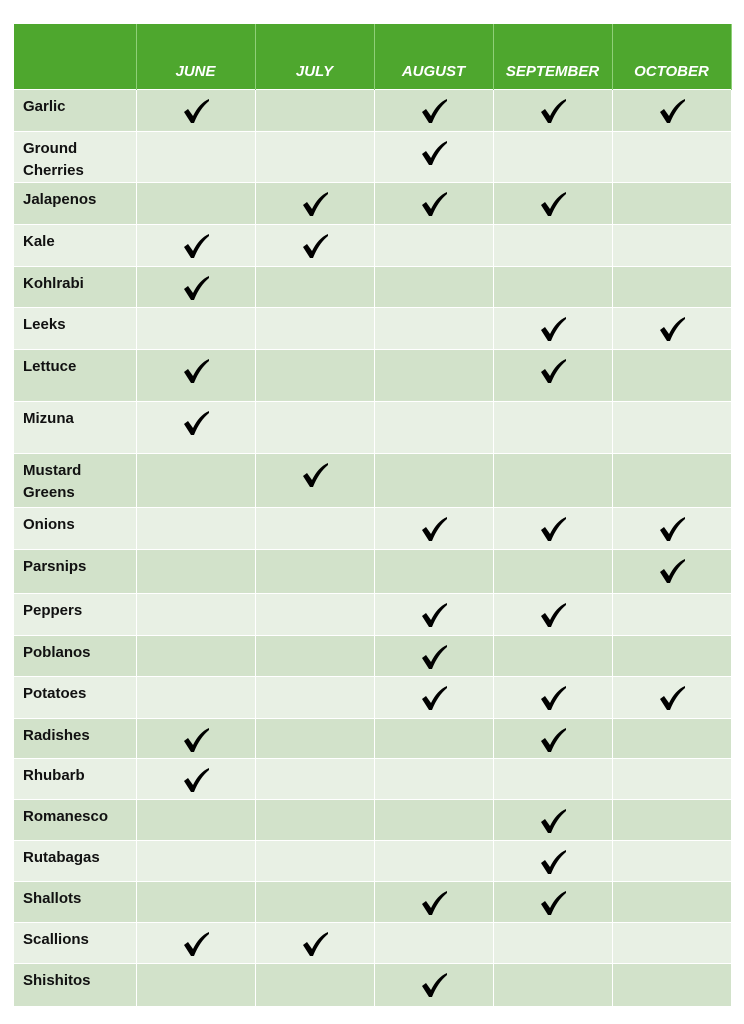  What do you see at coordinates (373, 375) in the screenshot?
I see `table-row: Lettuce` at bounding box center [373, 375].